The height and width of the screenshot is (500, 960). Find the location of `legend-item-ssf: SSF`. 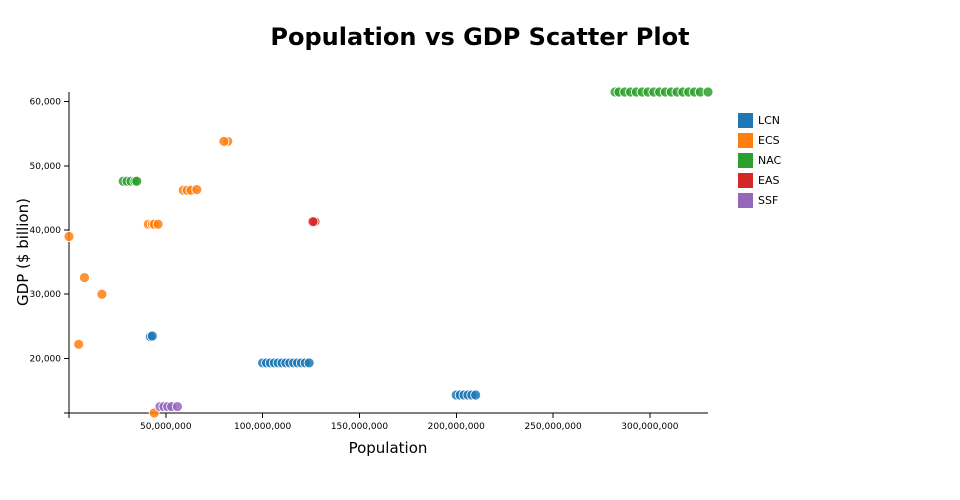

legend-item-ssf: SSF is located at coordinates (758, 200).